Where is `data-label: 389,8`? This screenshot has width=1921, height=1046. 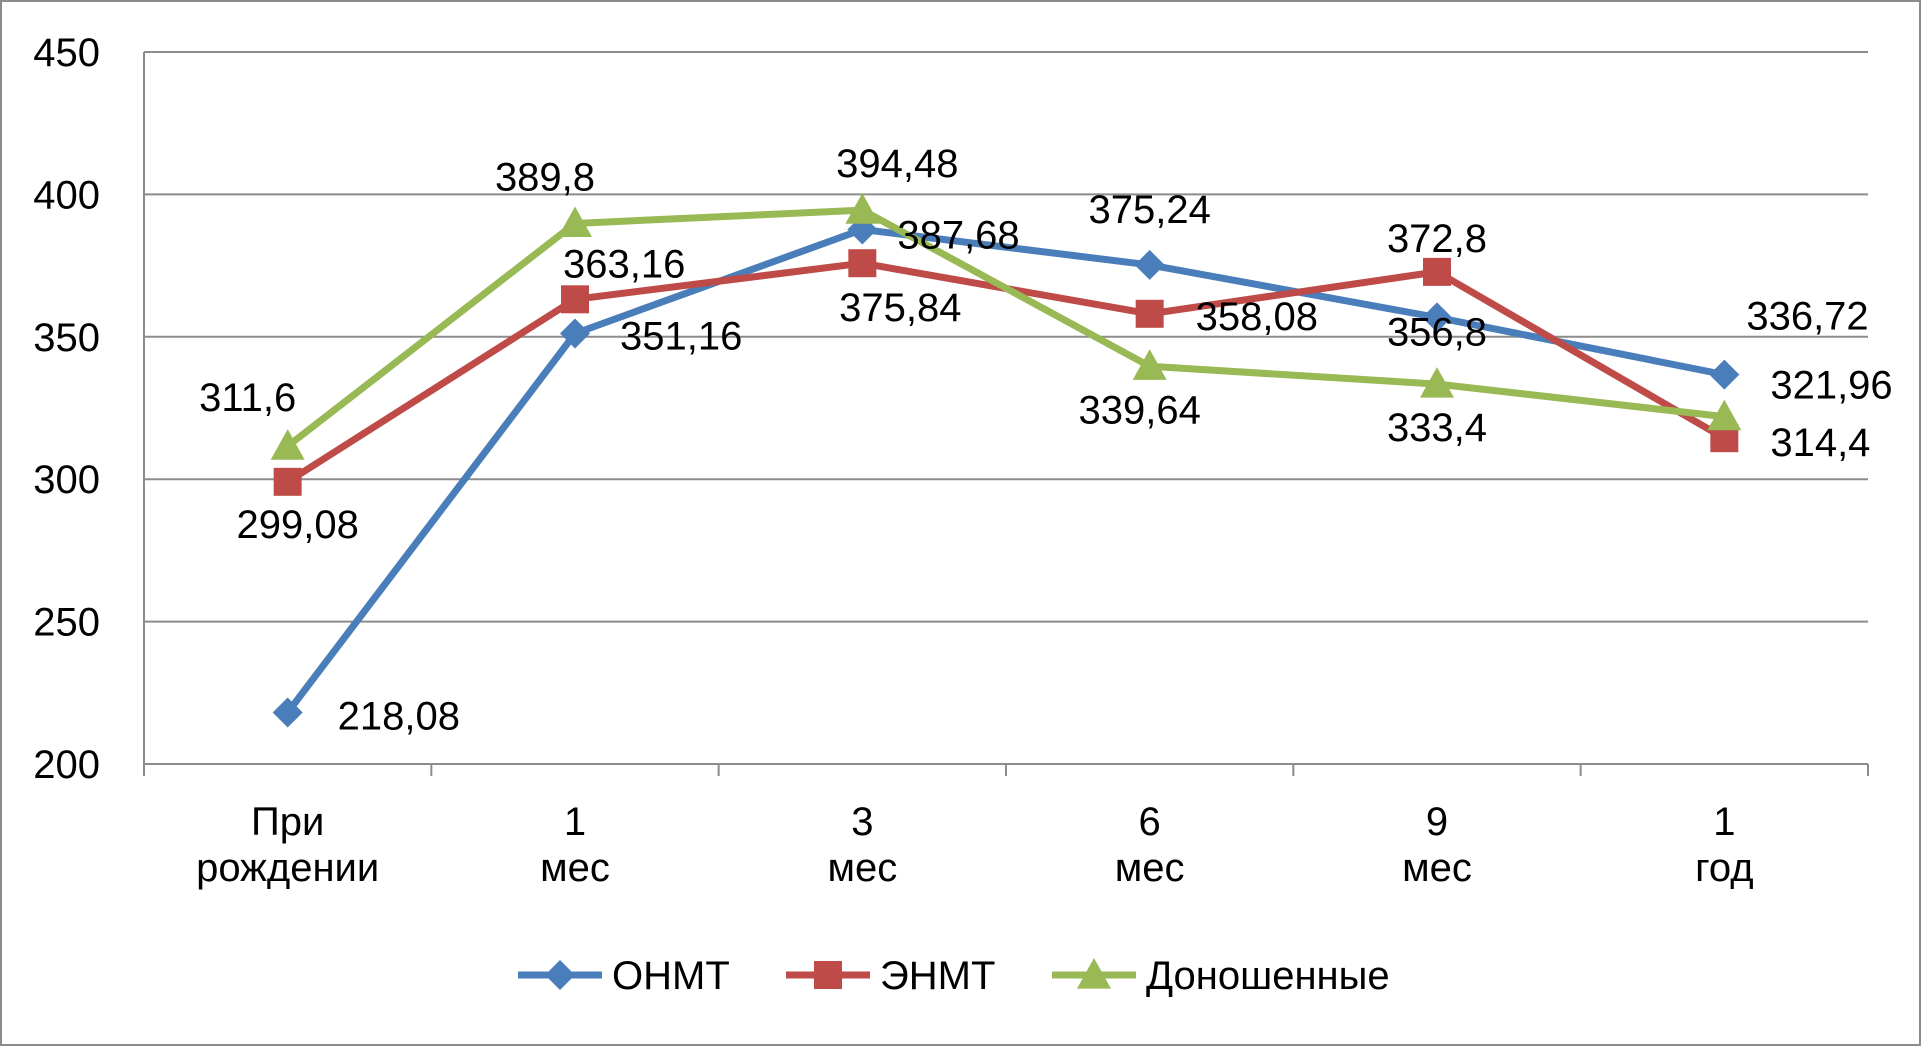
data-label: 389,8 is located at coordinates (545, 177).